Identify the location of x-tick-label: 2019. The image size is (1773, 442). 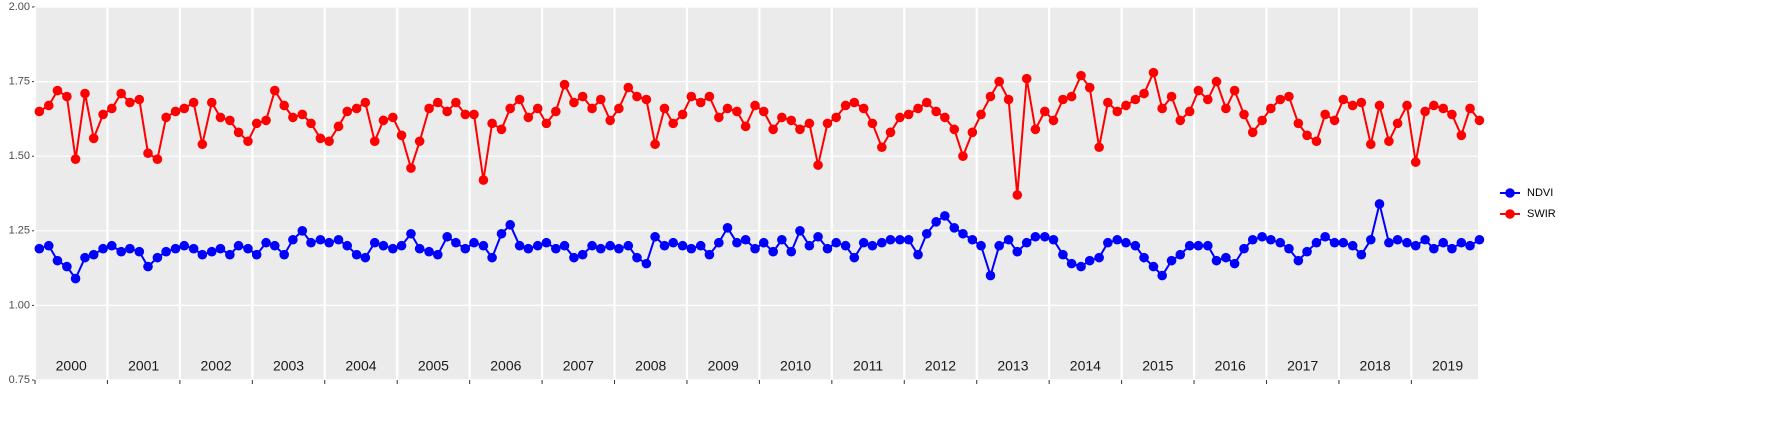
(1447, 366).